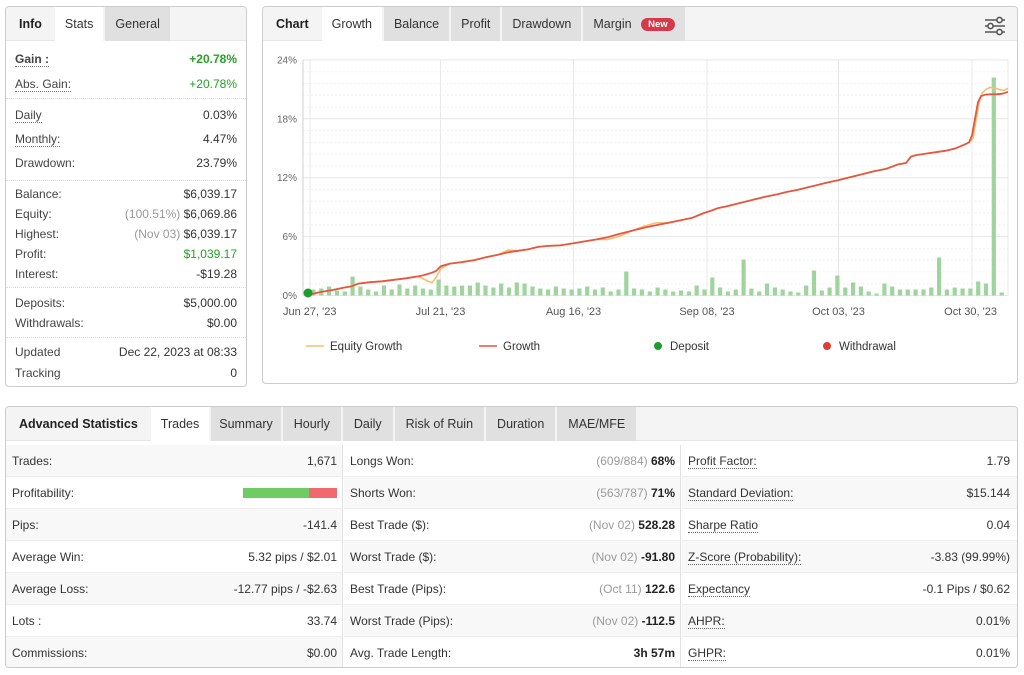 The image size is (1024, 675). I want to click on svg-text: 0%, so click(290, 296).